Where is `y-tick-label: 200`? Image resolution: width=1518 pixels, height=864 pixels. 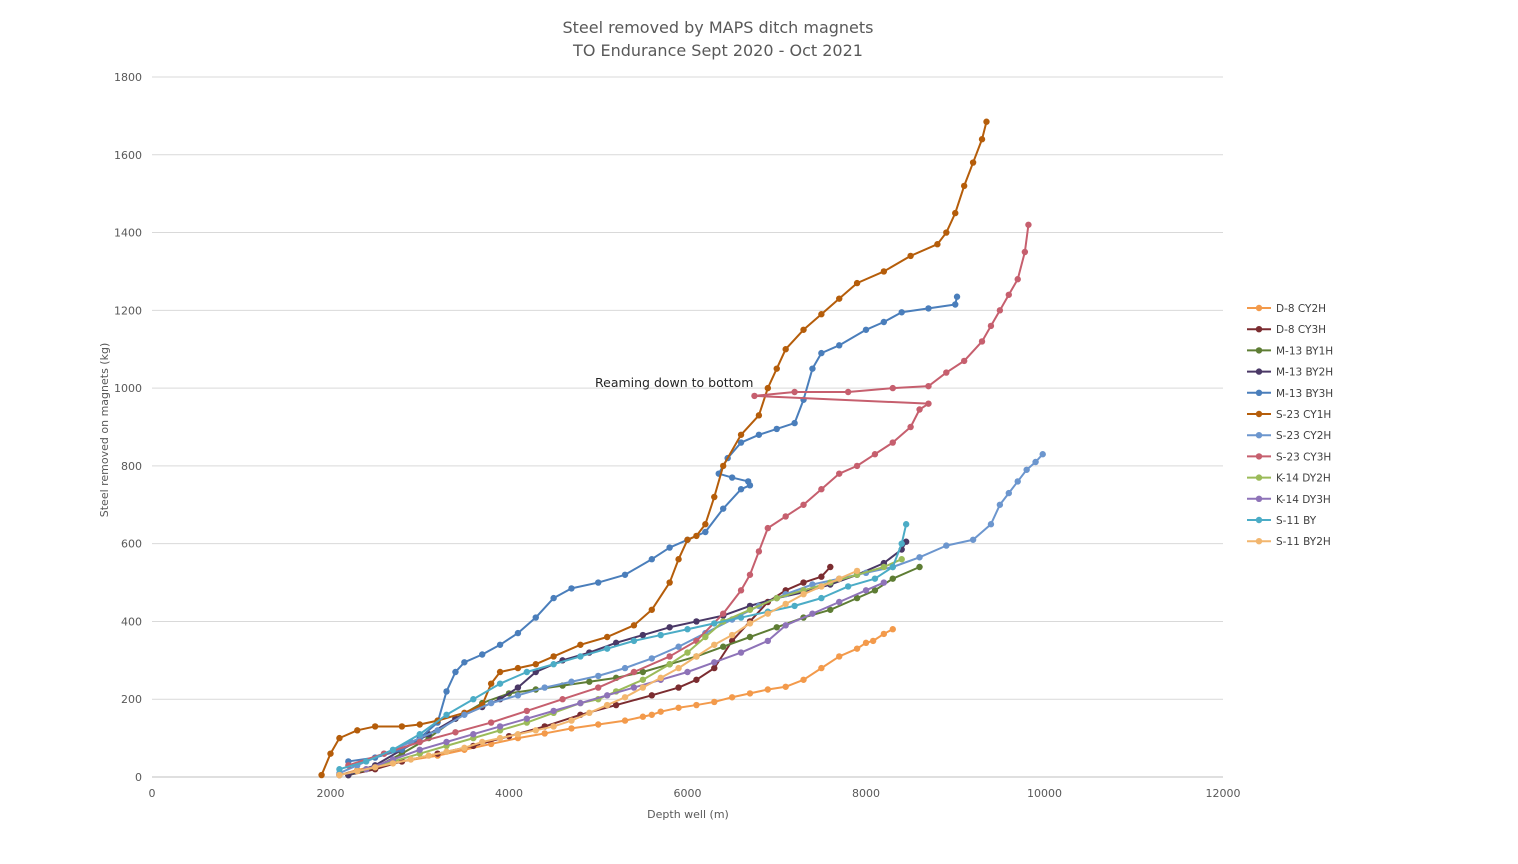
y-tick-label: 200 is located at coordinates (131, 699).